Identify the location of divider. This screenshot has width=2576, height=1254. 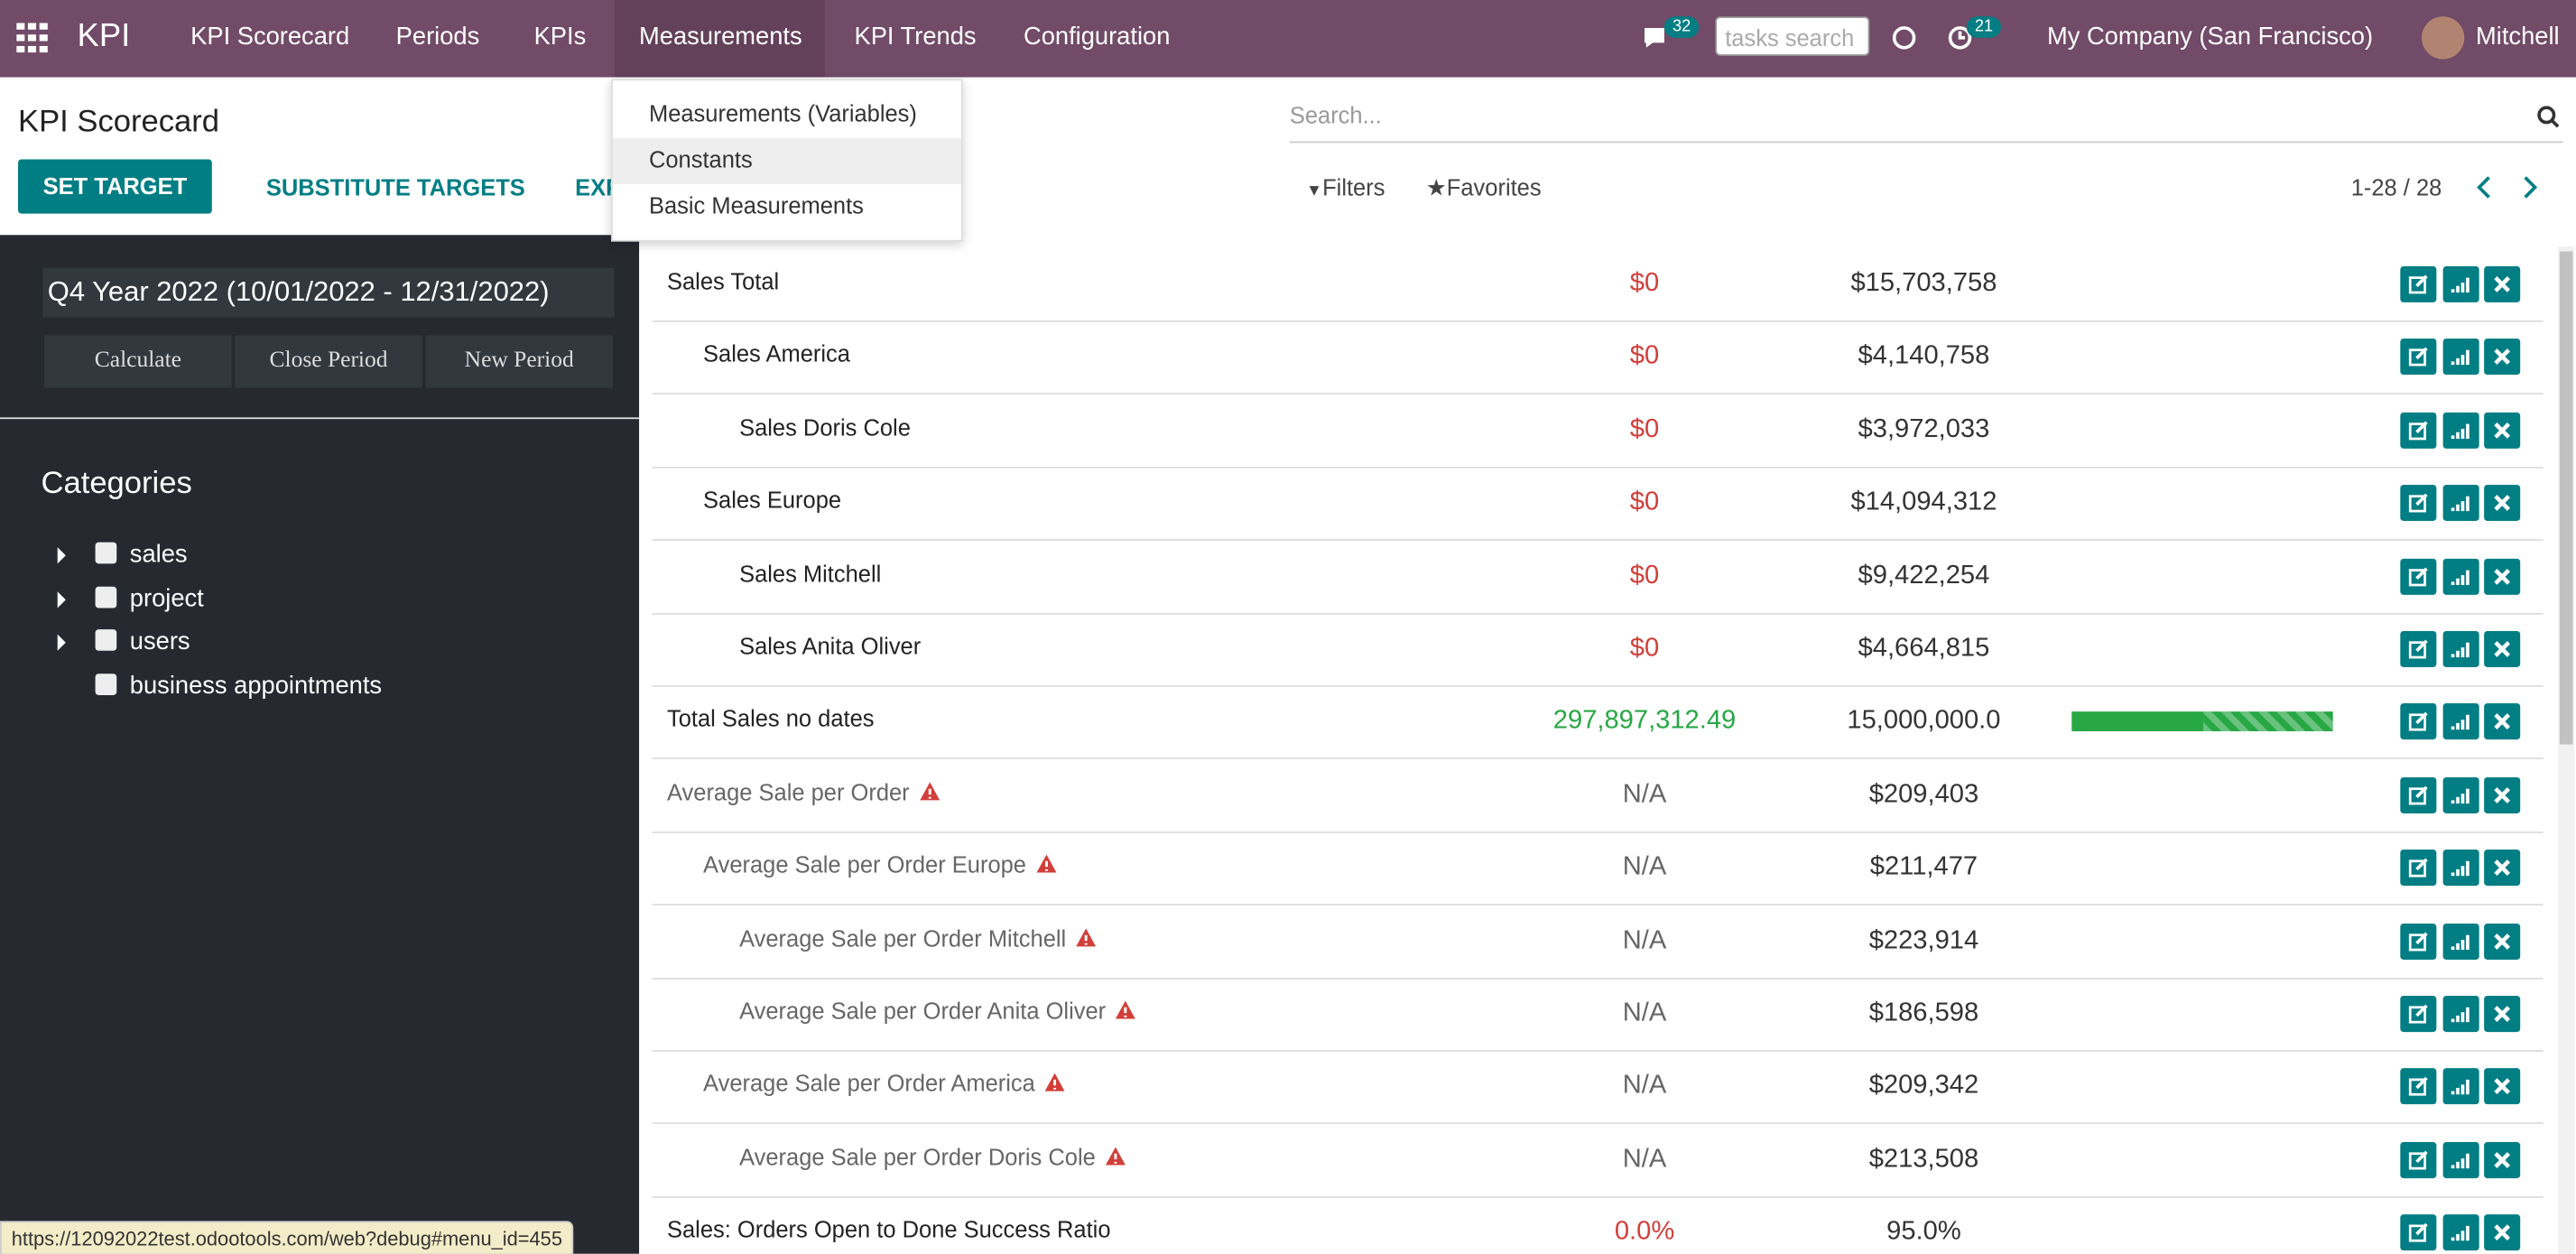
(320, 418).